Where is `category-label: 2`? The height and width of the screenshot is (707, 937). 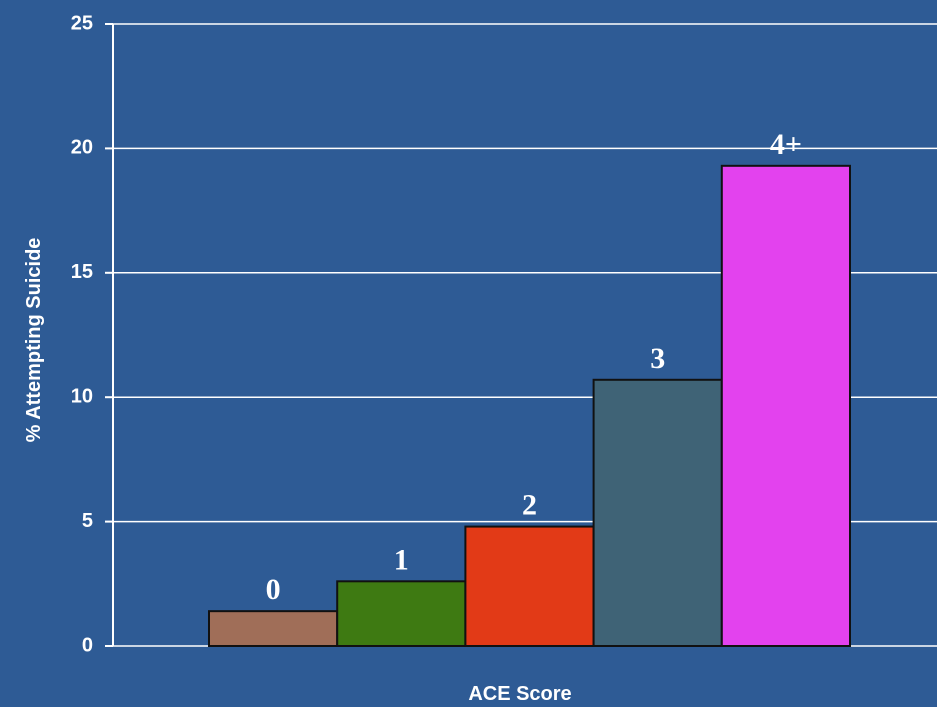
category-label: 2 is located at coordinates (529, 505).